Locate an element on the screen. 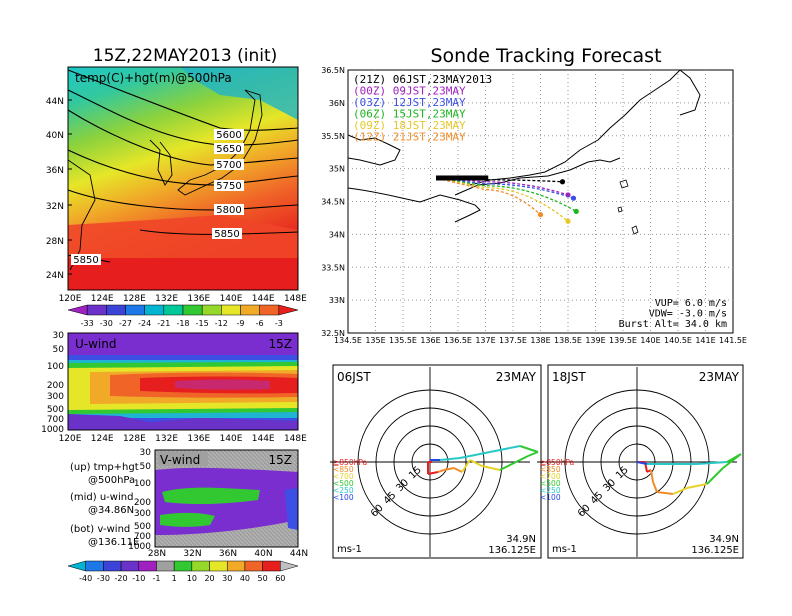 This screenshot has width=792, height=616. hodo-level-label: ≧850hPa is located at coordinates (557, 462).